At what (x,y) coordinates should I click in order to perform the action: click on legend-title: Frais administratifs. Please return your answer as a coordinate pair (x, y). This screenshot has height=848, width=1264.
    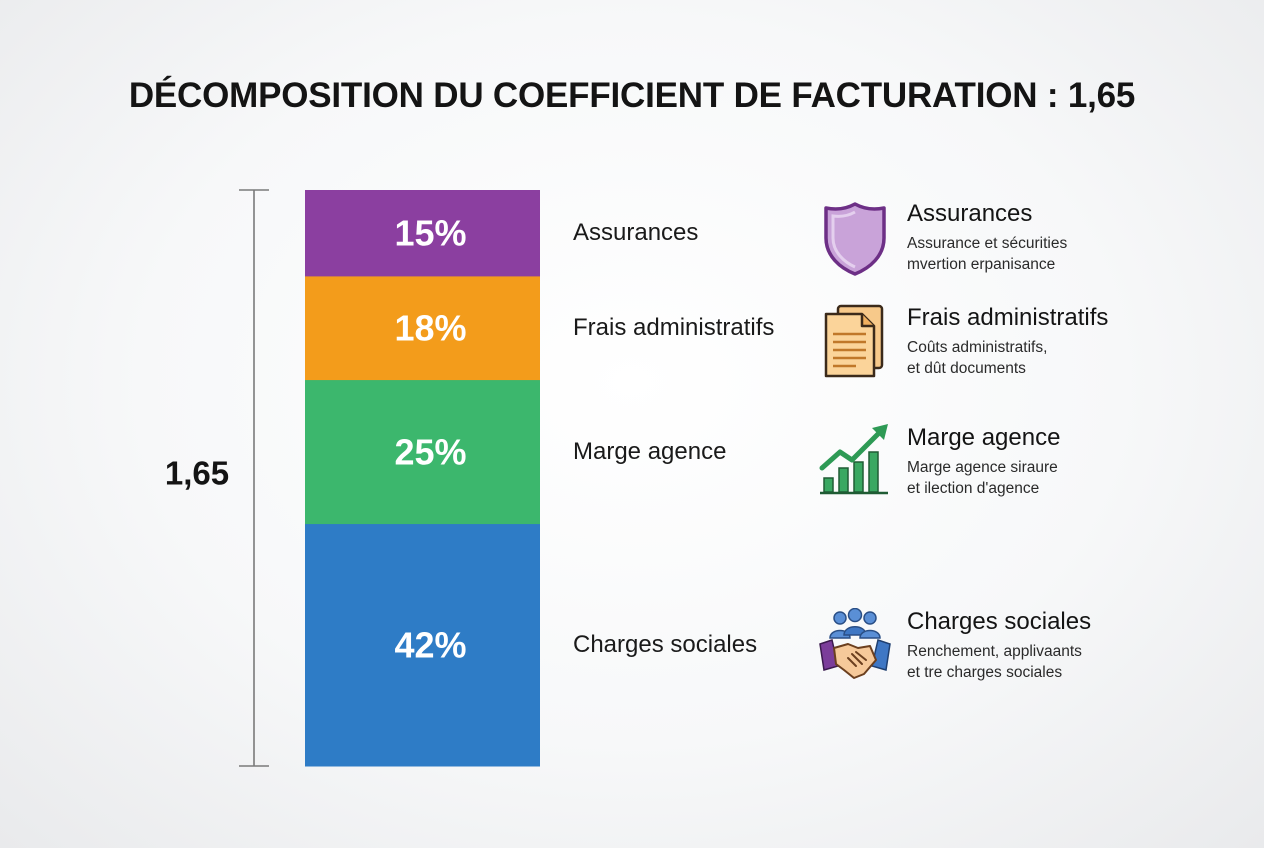
    Looking at the image, I should click on (1008, 317).